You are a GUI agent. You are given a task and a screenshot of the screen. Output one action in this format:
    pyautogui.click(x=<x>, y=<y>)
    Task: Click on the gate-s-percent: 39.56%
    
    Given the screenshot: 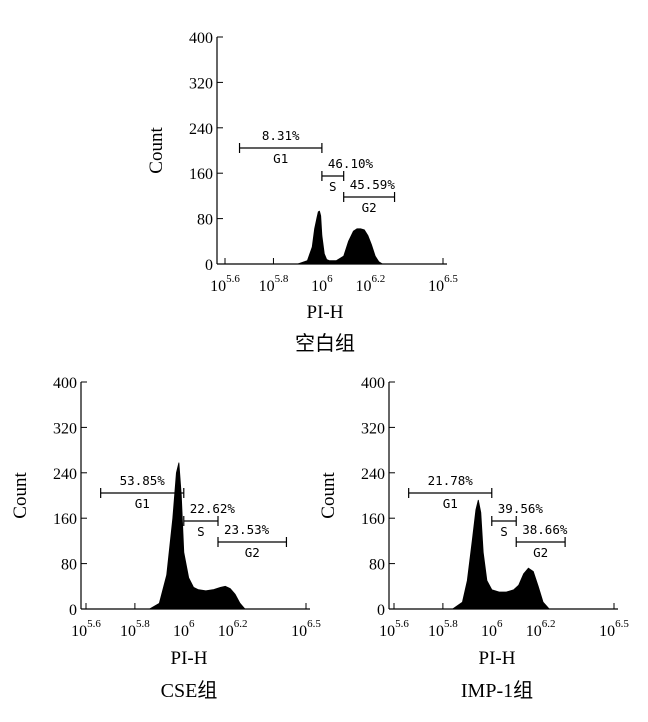 What is the action you would take?
    pyautogui.click(x=521, y=508)
    